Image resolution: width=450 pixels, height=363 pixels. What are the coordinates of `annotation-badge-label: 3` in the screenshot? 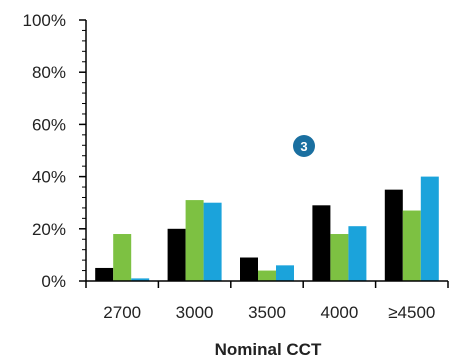 It's located at (303, 146).